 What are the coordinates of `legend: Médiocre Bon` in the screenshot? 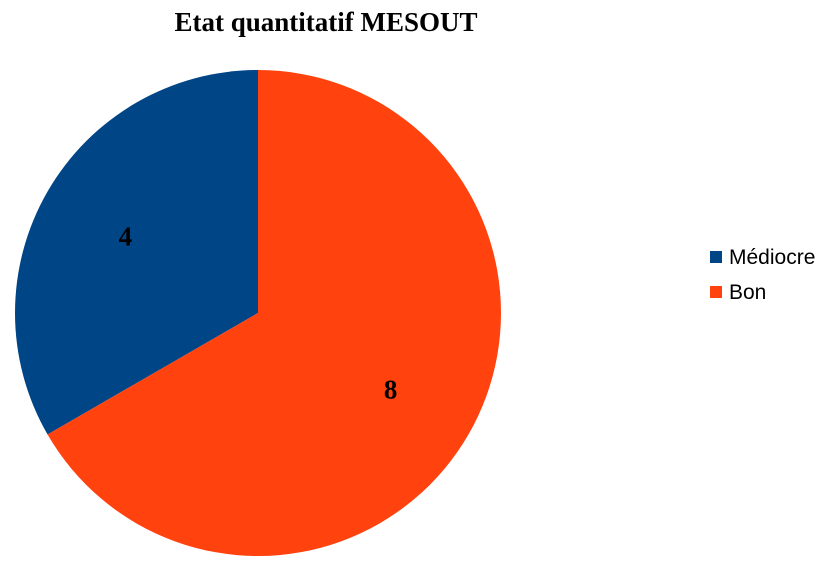 It's located at (762, 275).